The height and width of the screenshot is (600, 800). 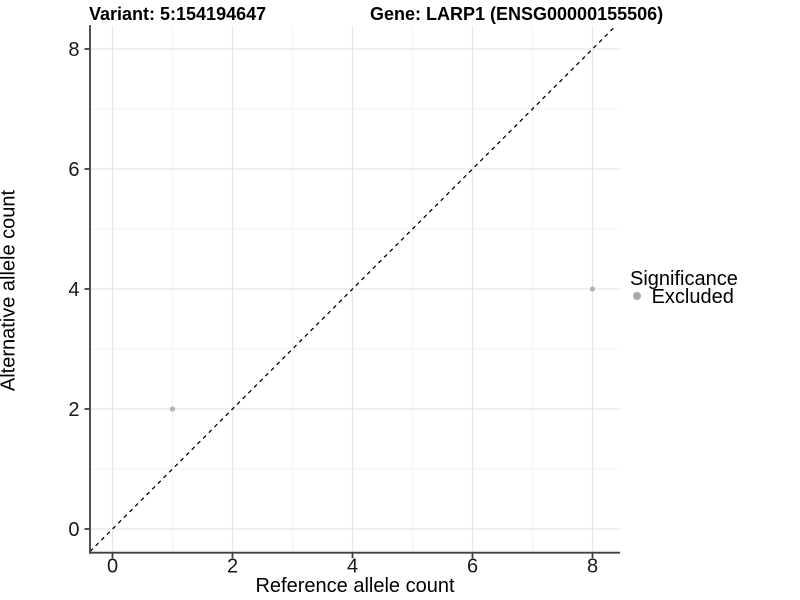 I want to click on legend-item-label: Excluded, so click(x=692, y=297).